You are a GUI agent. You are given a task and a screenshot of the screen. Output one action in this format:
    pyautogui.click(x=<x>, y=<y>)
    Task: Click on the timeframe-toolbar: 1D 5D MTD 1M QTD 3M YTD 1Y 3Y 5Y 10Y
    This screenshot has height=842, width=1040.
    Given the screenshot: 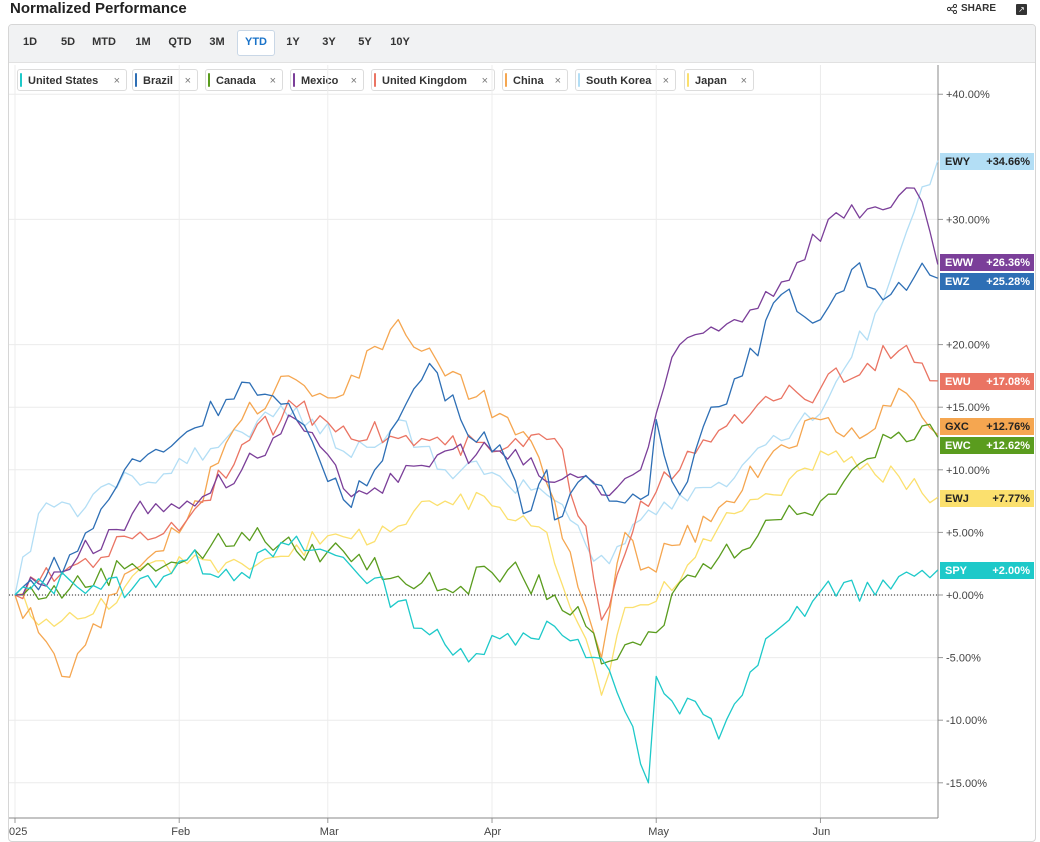 What is the action you would take?
    pyautogui.click(x=522, y=44)
    